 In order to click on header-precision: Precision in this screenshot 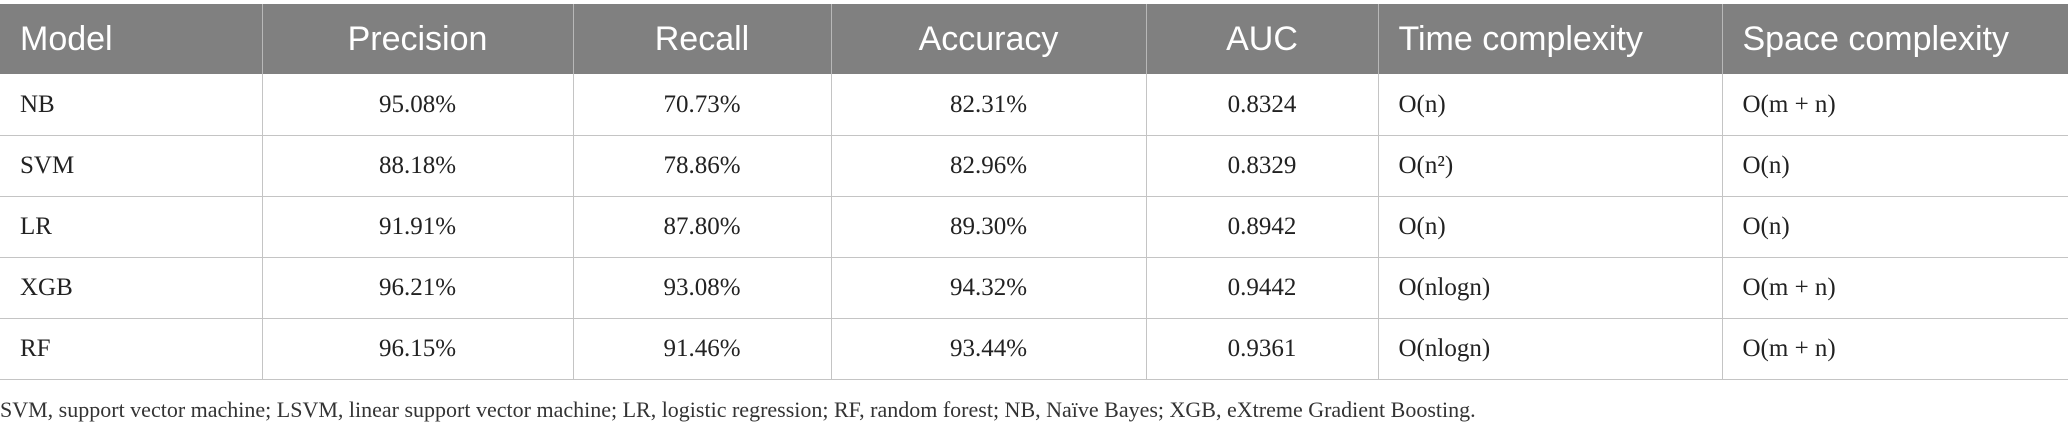, I will do `click(417, 39)`.